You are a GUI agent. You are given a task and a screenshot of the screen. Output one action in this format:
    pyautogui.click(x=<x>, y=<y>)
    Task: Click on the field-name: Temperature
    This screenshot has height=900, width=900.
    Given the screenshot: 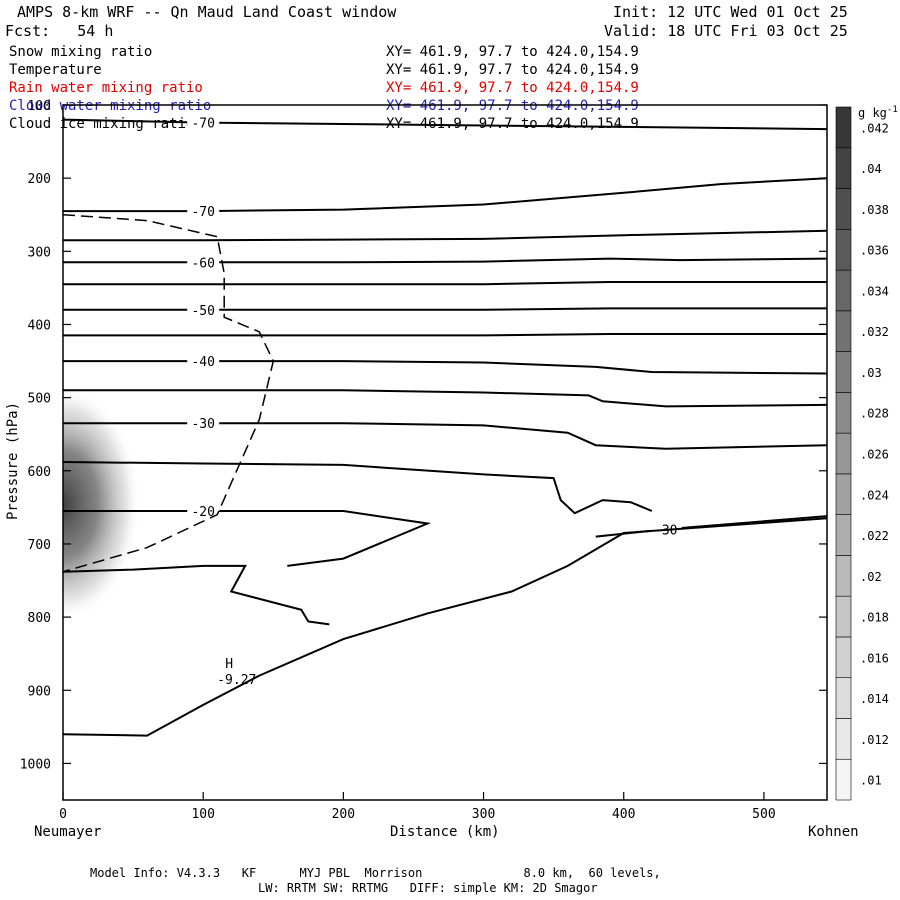 What is the action you would take?
    pyautogui.click(x=55, y=70)
    